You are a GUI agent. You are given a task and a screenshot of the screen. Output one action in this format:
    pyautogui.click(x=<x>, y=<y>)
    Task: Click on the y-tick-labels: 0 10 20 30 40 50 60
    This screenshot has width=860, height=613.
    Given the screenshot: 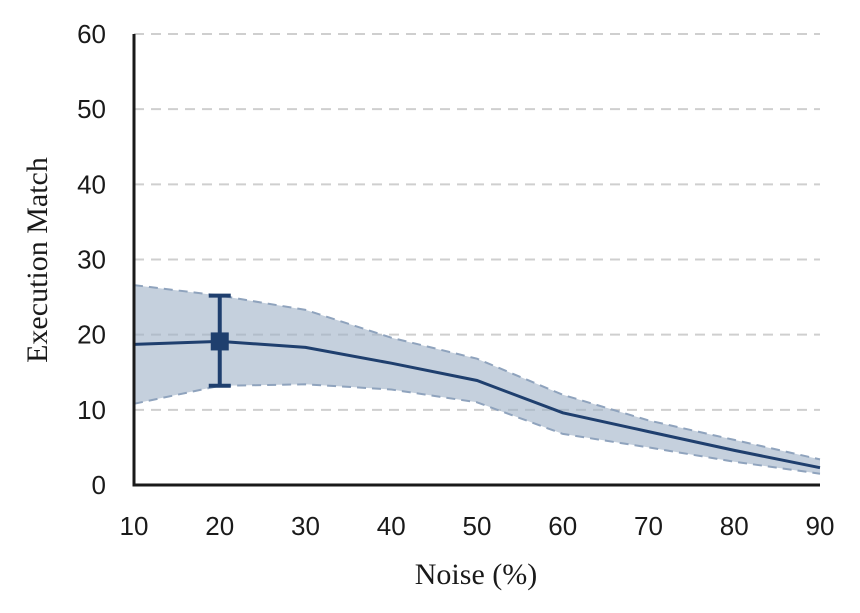 What is the action you would take?
    pyautogui.click(x=91, y=259)
    